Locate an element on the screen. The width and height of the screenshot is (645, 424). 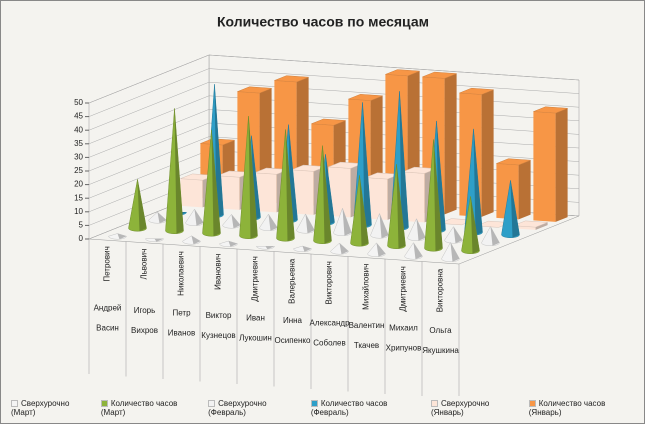
category-patronymic: Викторович is located at coordinates (329, 282).